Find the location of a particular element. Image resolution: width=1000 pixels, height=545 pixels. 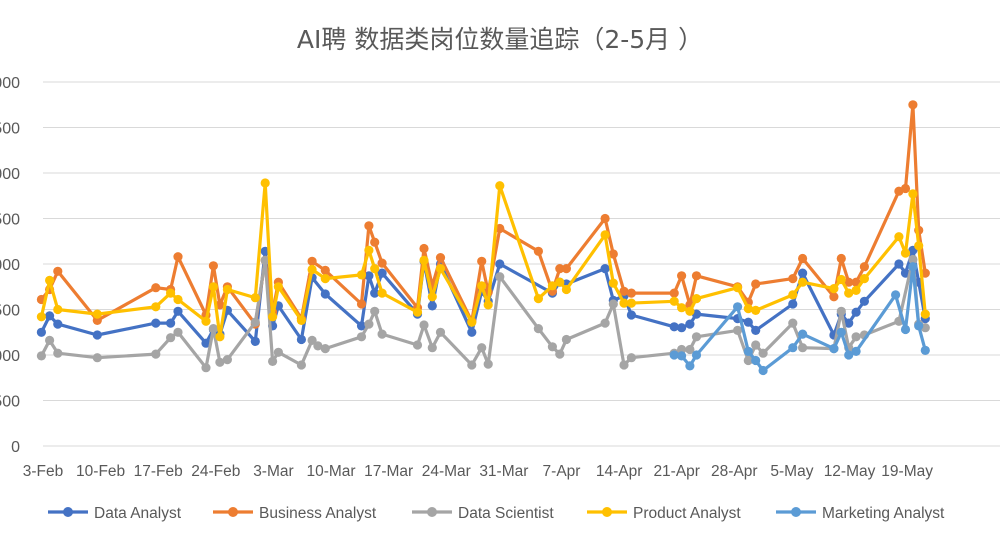

x-tick-label-19-May: 19-May is located at coordinates (907, 471).